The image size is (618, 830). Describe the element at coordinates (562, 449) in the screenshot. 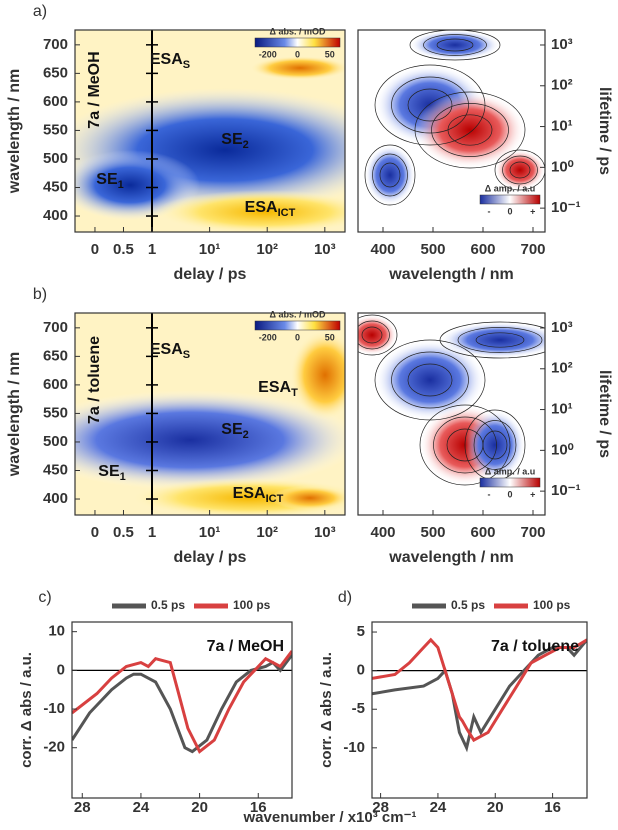

I see `y-tick-label: 10⁰` at that location.